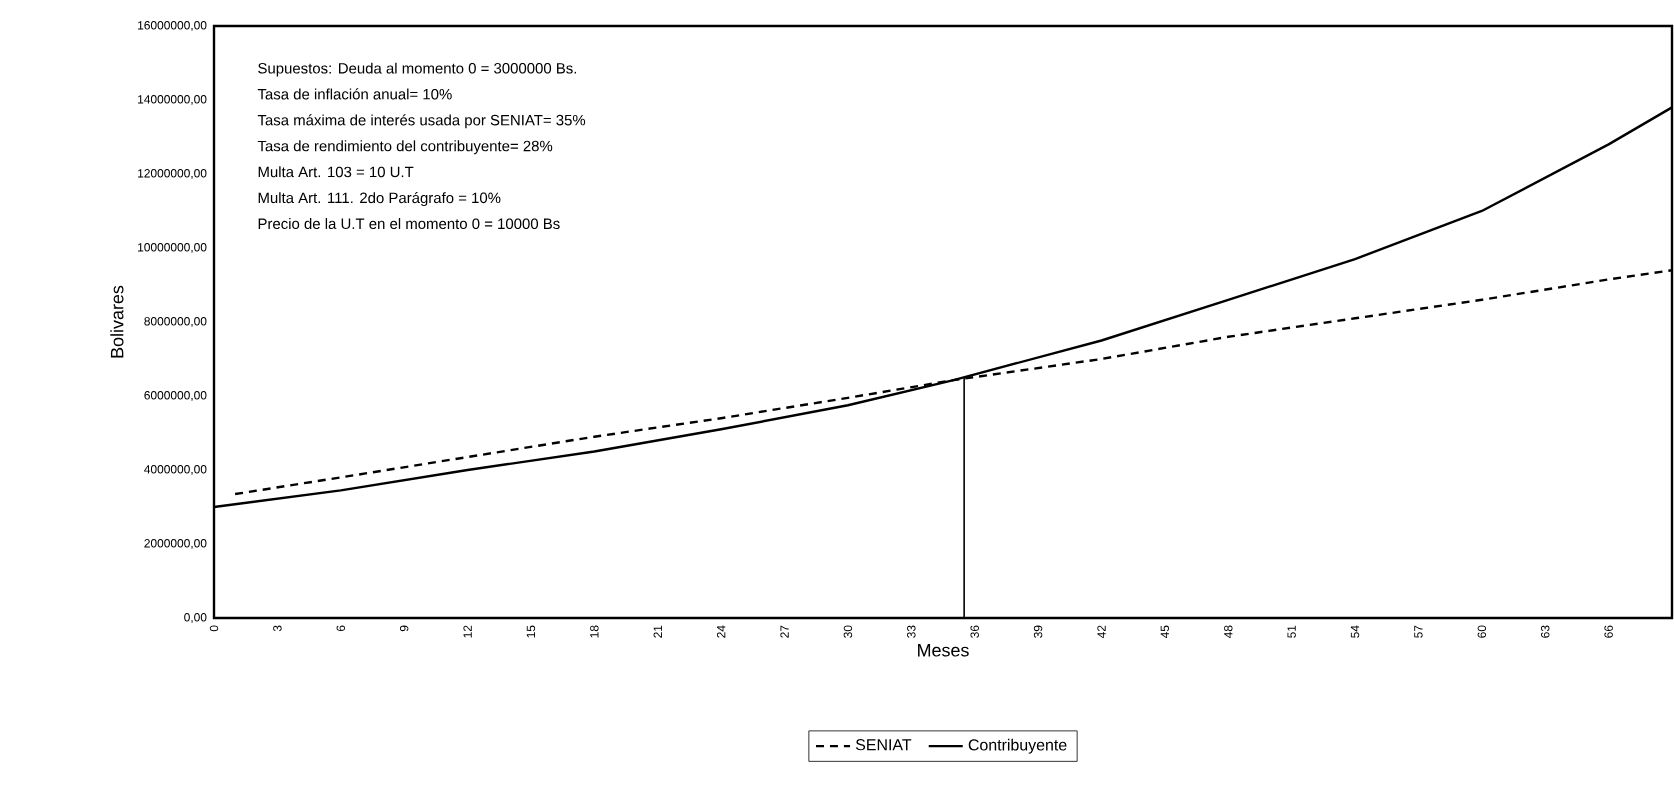 The image size is (1674, 806). Describe the element at coordinates (117, 321) in the screenshot. I see `y-axis-title: Bolivares` at that location.